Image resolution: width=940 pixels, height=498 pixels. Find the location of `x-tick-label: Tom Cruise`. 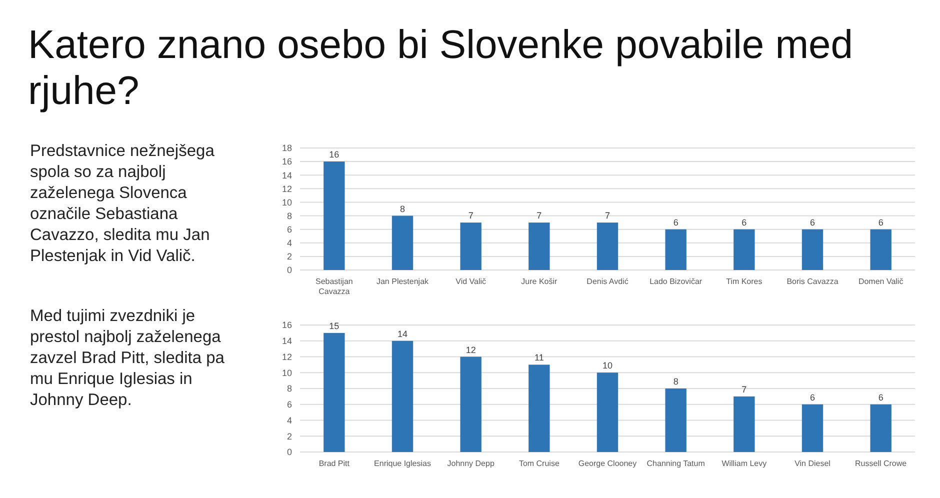

x-tick-label: Tom Cruise is located at coordinates (539, 463).